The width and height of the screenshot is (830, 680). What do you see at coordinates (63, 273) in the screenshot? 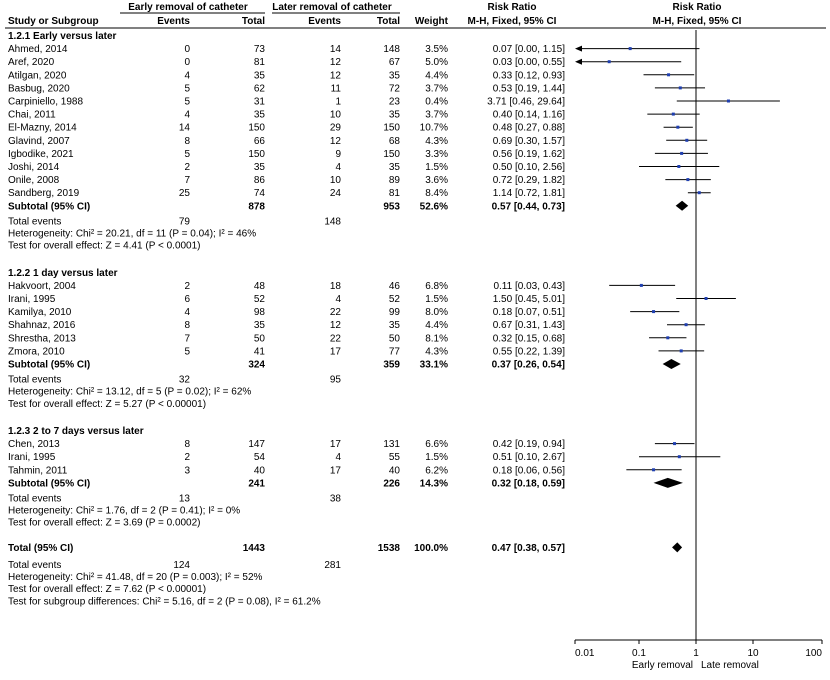
I see `subgroup-title: 1.2.2 1 day versus later` at bounding box center [63, 273].